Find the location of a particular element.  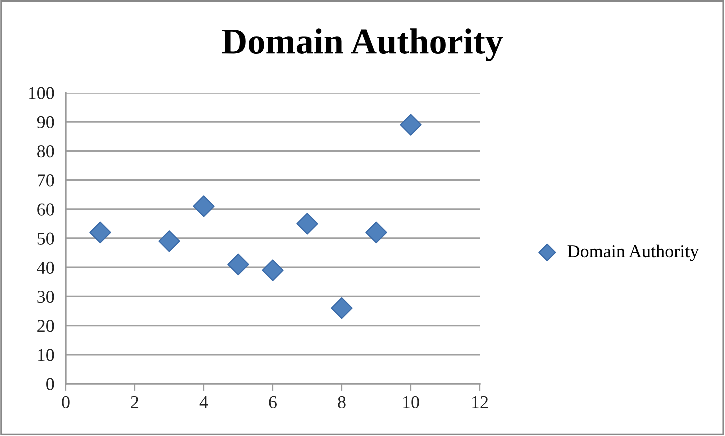

x-tick-label: 4 is located at coordinates (204, 402).